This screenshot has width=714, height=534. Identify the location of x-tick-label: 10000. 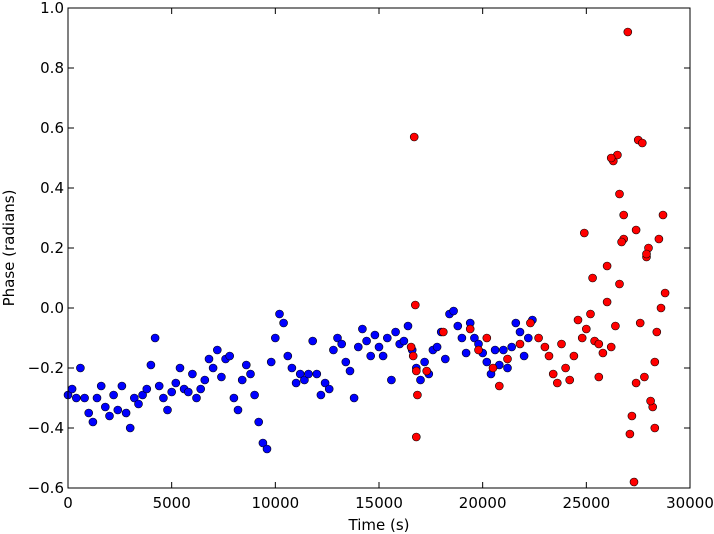
(275, 503).